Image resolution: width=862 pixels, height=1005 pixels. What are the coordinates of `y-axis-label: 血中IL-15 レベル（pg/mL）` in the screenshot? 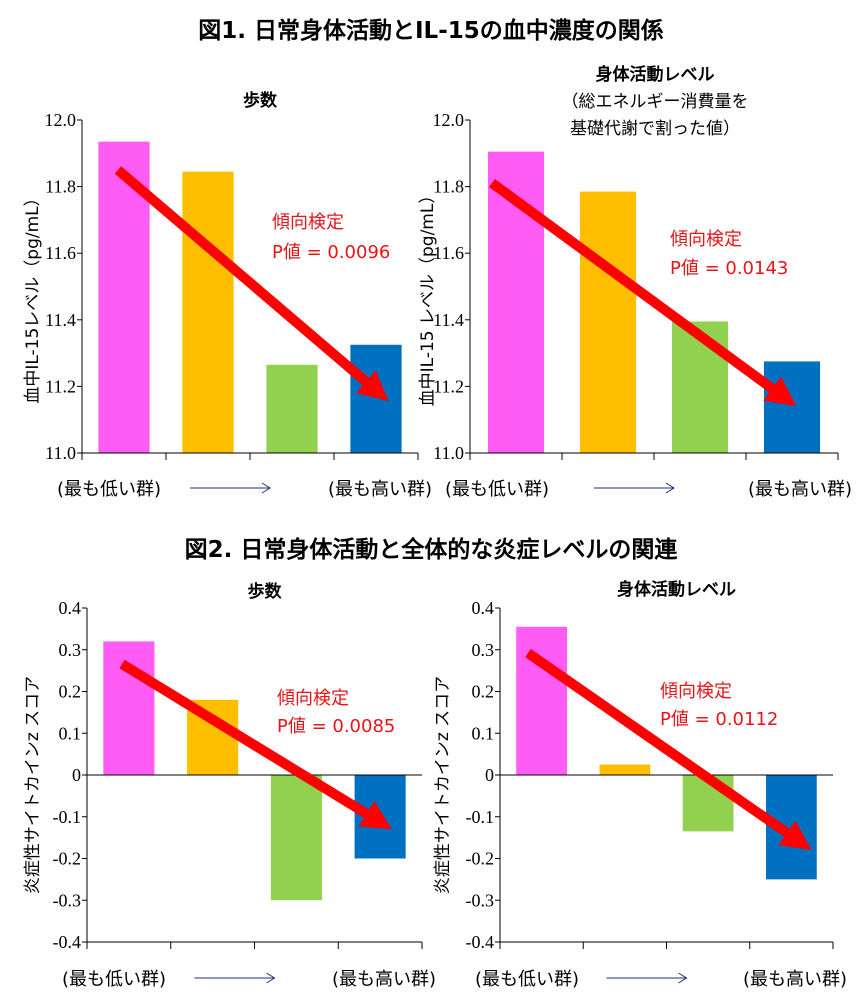 It's located at (428, 297).